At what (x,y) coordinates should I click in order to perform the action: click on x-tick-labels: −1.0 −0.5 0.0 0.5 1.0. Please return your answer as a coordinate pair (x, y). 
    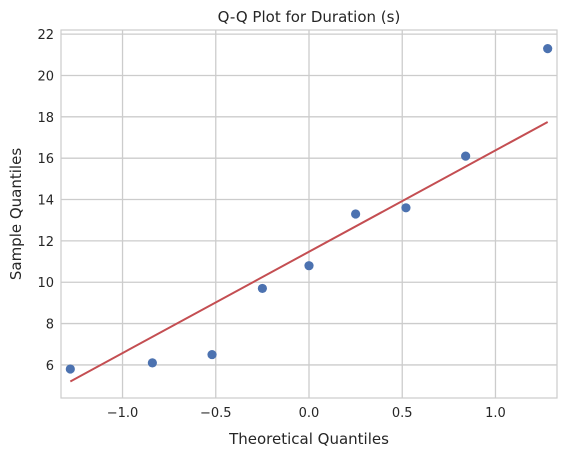
    Looking at the image, I should click on (306, 413).